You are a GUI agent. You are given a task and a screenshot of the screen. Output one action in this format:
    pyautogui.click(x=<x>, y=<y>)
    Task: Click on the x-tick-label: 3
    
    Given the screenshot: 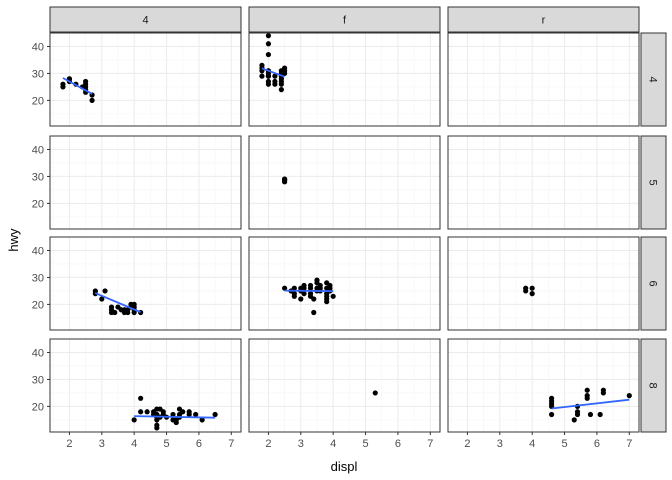 What is the action you would take?
    pyautogui.click(x=500, y=444)
    